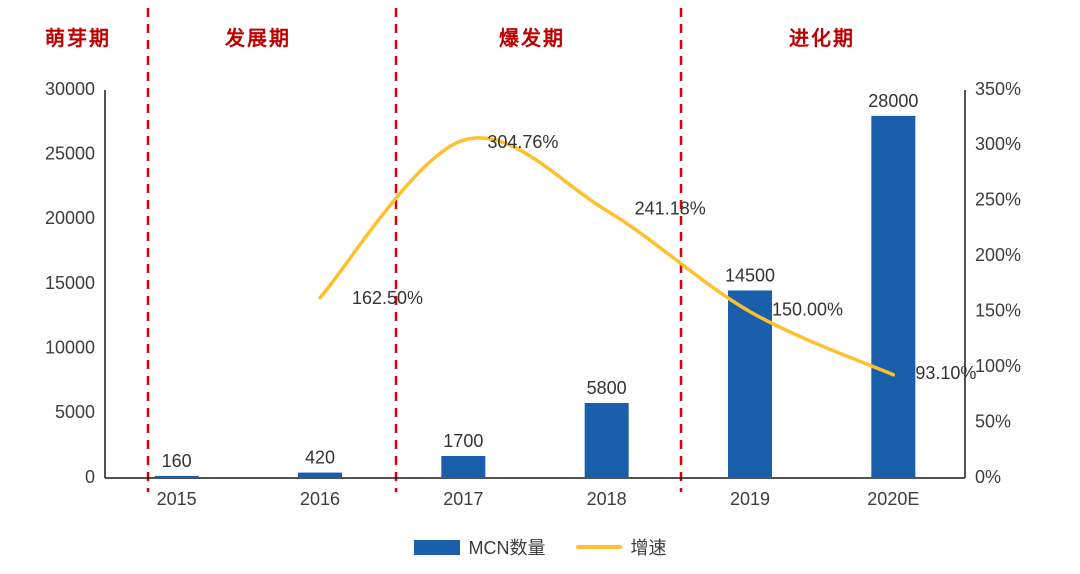 This screenshot has height=574, width=1080. What do you see at coordinates (70, 283) in the screenshot?
I see `left-axis-tick-label: 15000` at bounding box center [70, 283].